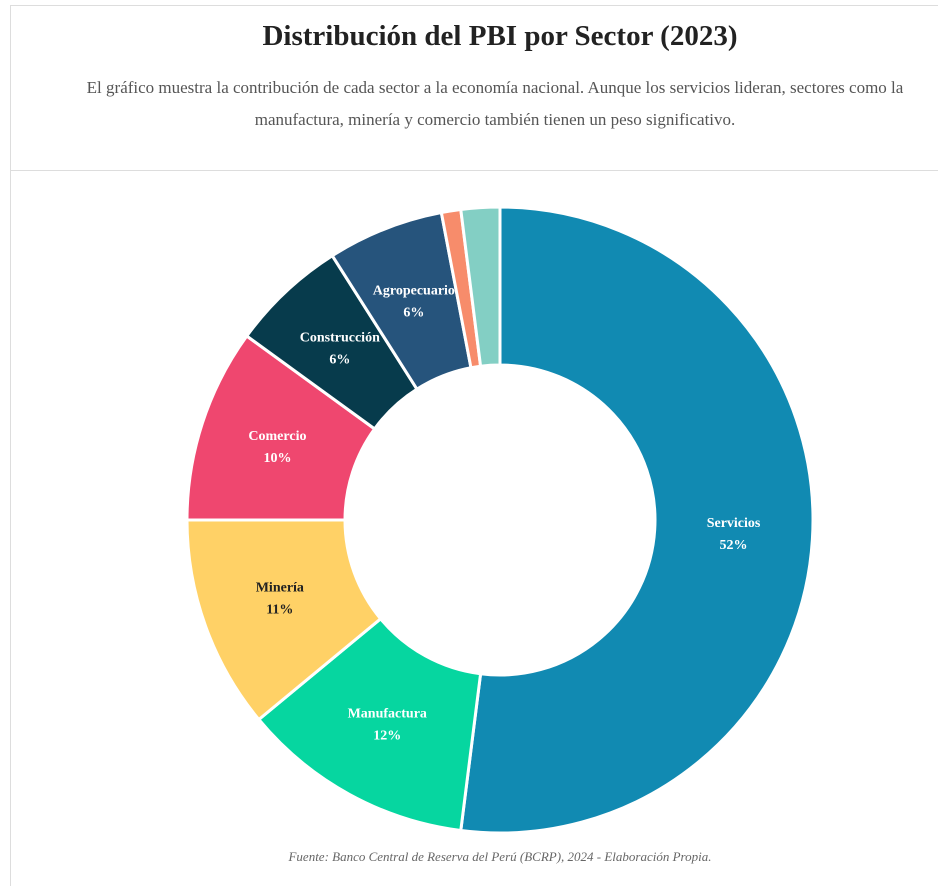  I want to click on slice-label: Agropecuario, so click(414, 291).